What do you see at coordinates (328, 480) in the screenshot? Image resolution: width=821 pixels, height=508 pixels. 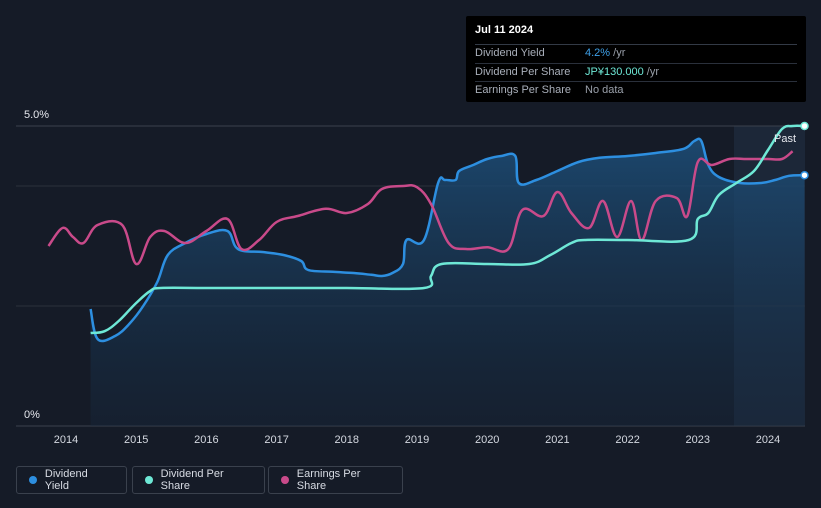 I see `legend-label: Earnings Per Share` at bounding box center [328, 480].